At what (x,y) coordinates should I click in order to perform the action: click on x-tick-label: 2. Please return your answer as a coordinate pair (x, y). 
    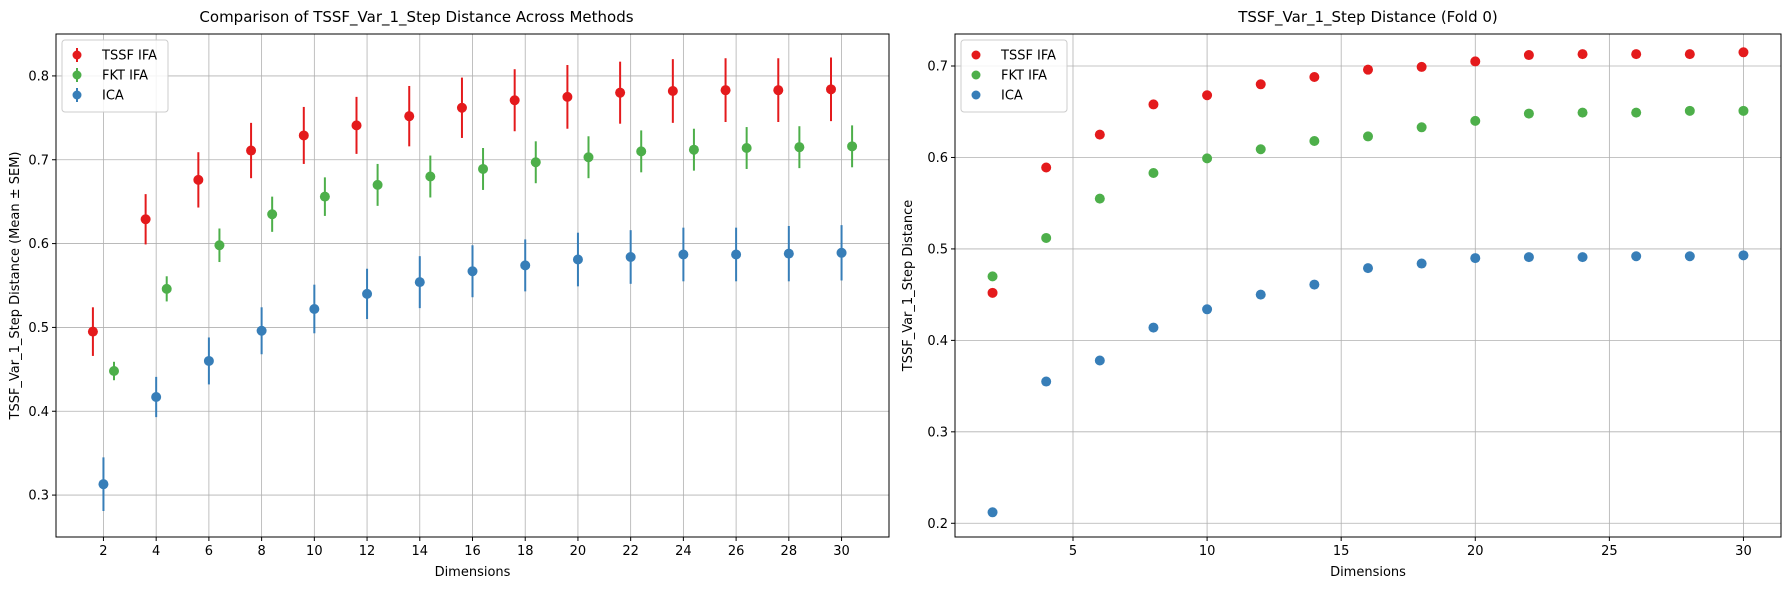
    Looking at the image, I should click on (103, 551).